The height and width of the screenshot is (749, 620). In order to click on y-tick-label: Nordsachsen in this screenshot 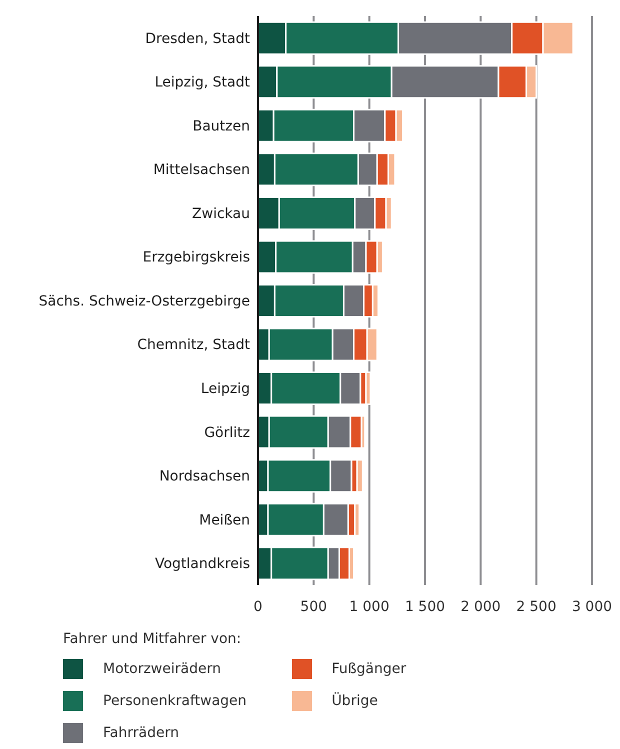, I will do `click(204, 476)`.